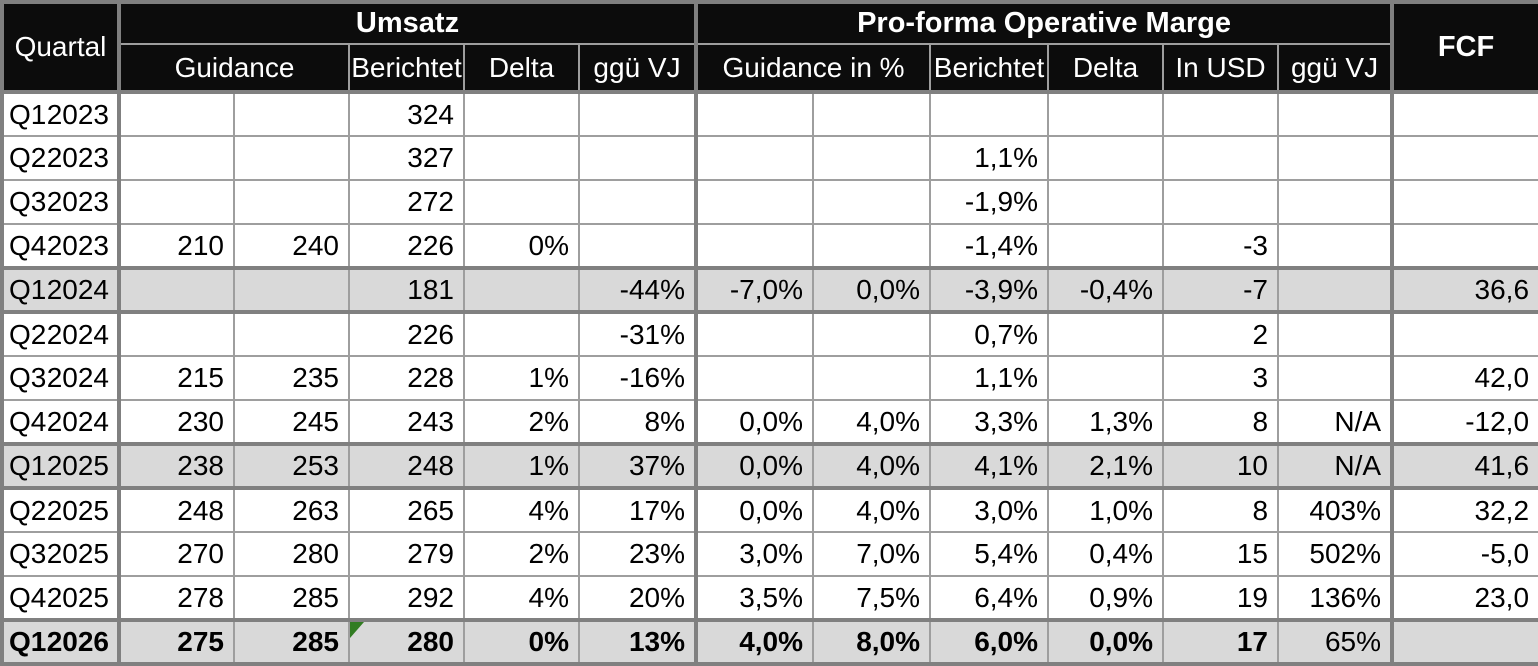 The height and width of the screenshot is (666, 1538). What do you see at coordinates (1106, 68) in the screenshot?
I see `subheader-marge-delta: Delta` at bounding box center [1106, 68].